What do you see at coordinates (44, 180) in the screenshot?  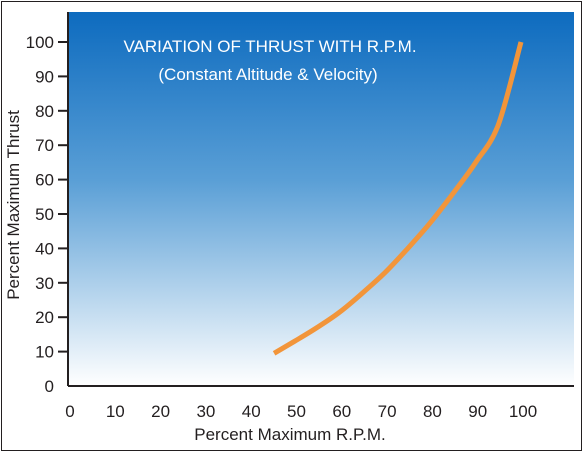 I see `y-tick-label: 60` at bounding box center [44, 180].